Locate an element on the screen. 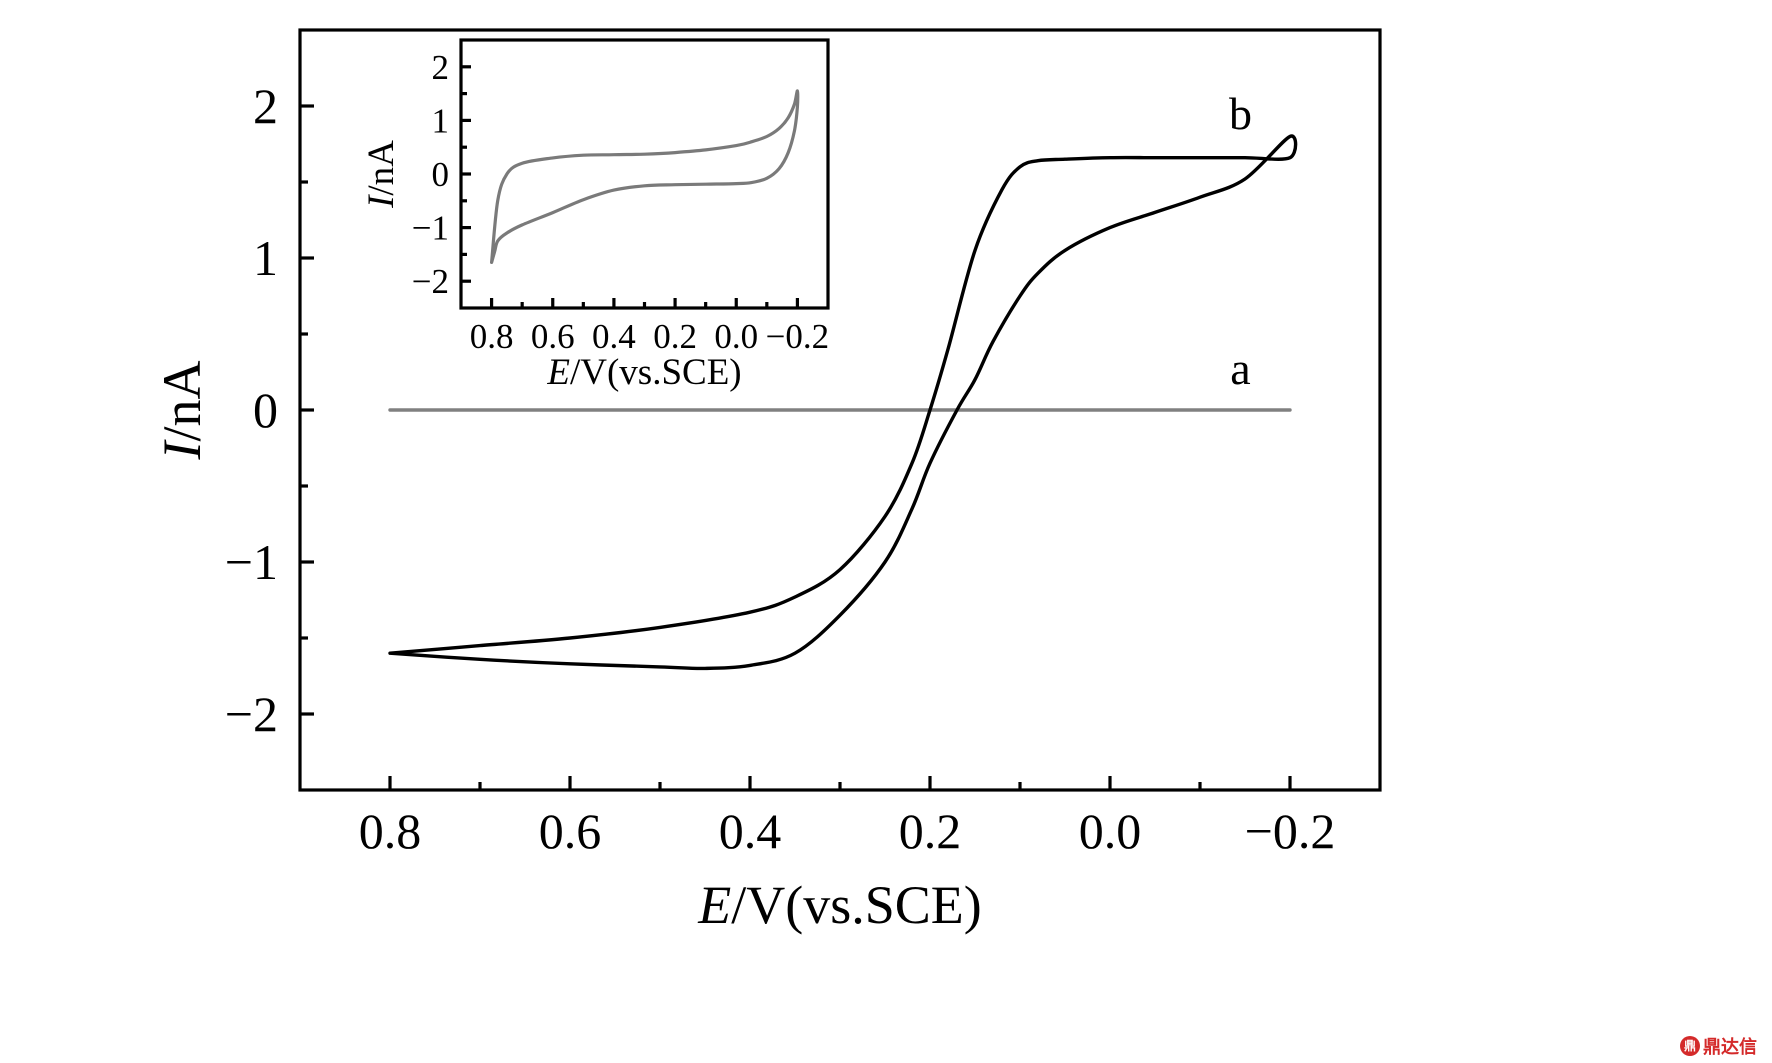  main-y-tick-label: 1 is located at coordinates (265, 258).